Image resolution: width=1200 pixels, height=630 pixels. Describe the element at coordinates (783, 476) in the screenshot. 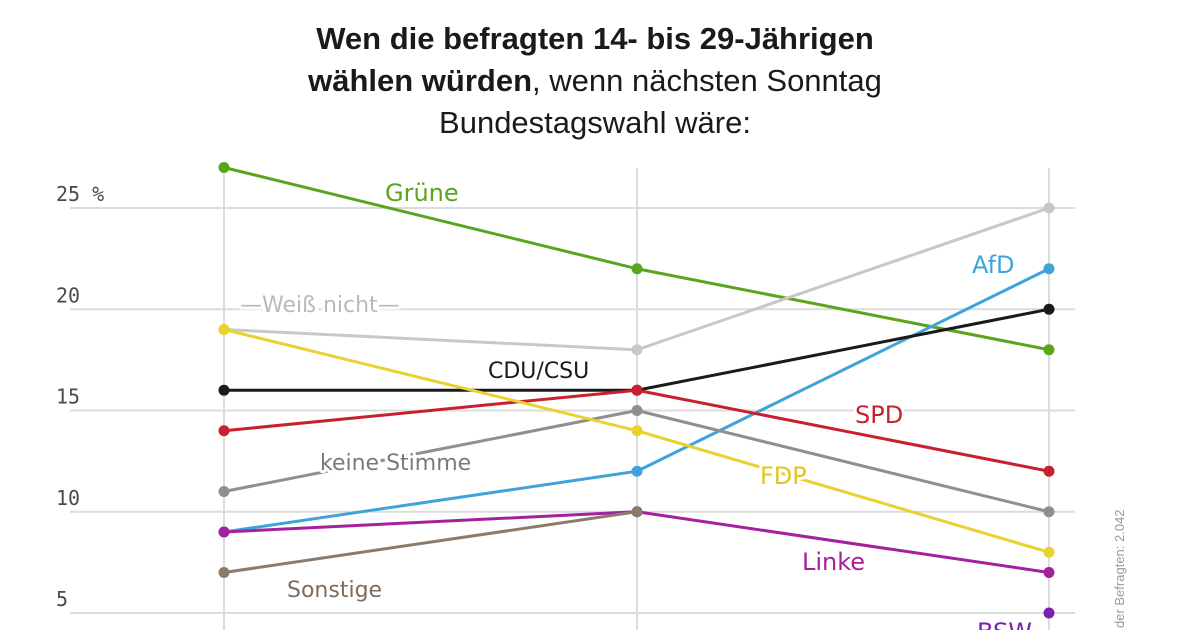

I see `series-label: FDP` at that location.